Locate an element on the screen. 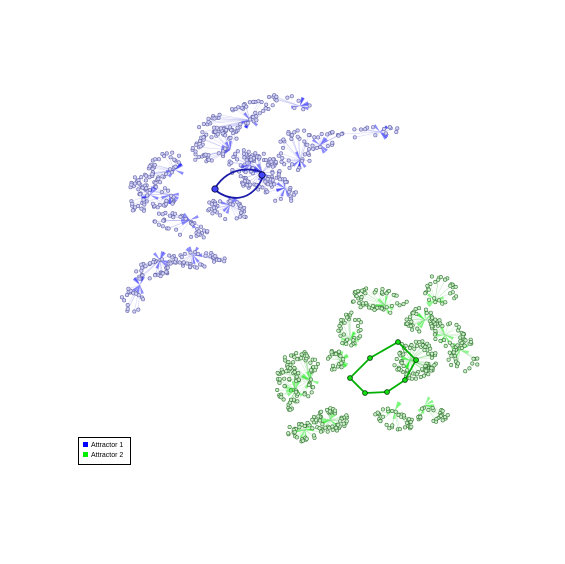 This screenshot has width=565, height=564. attractor-2-cycle is located at coordinates (383, 367).